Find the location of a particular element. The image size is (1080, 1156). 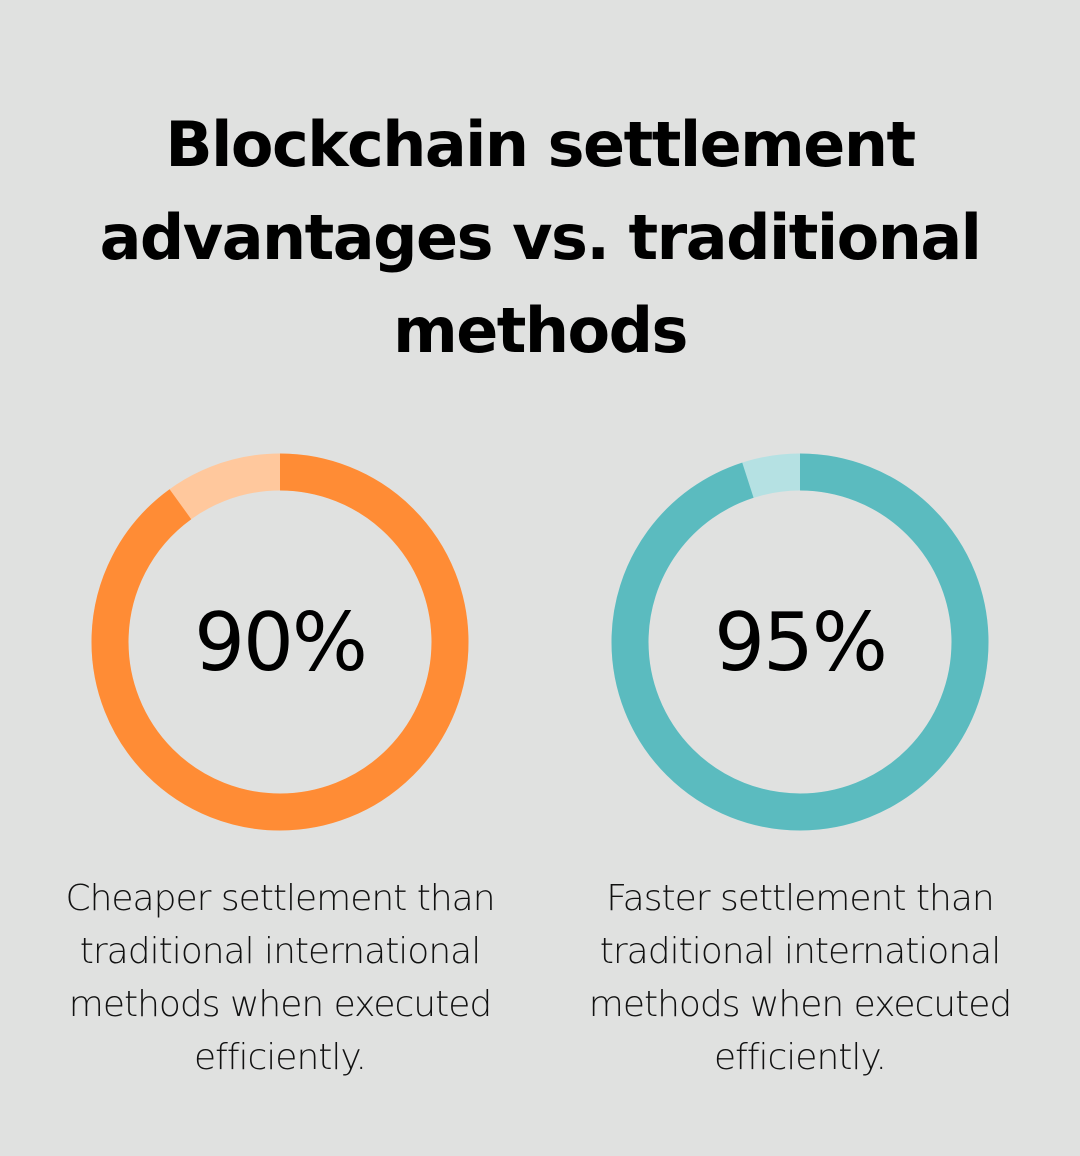

stat-value: 95% is located at coordinates (801, 642).